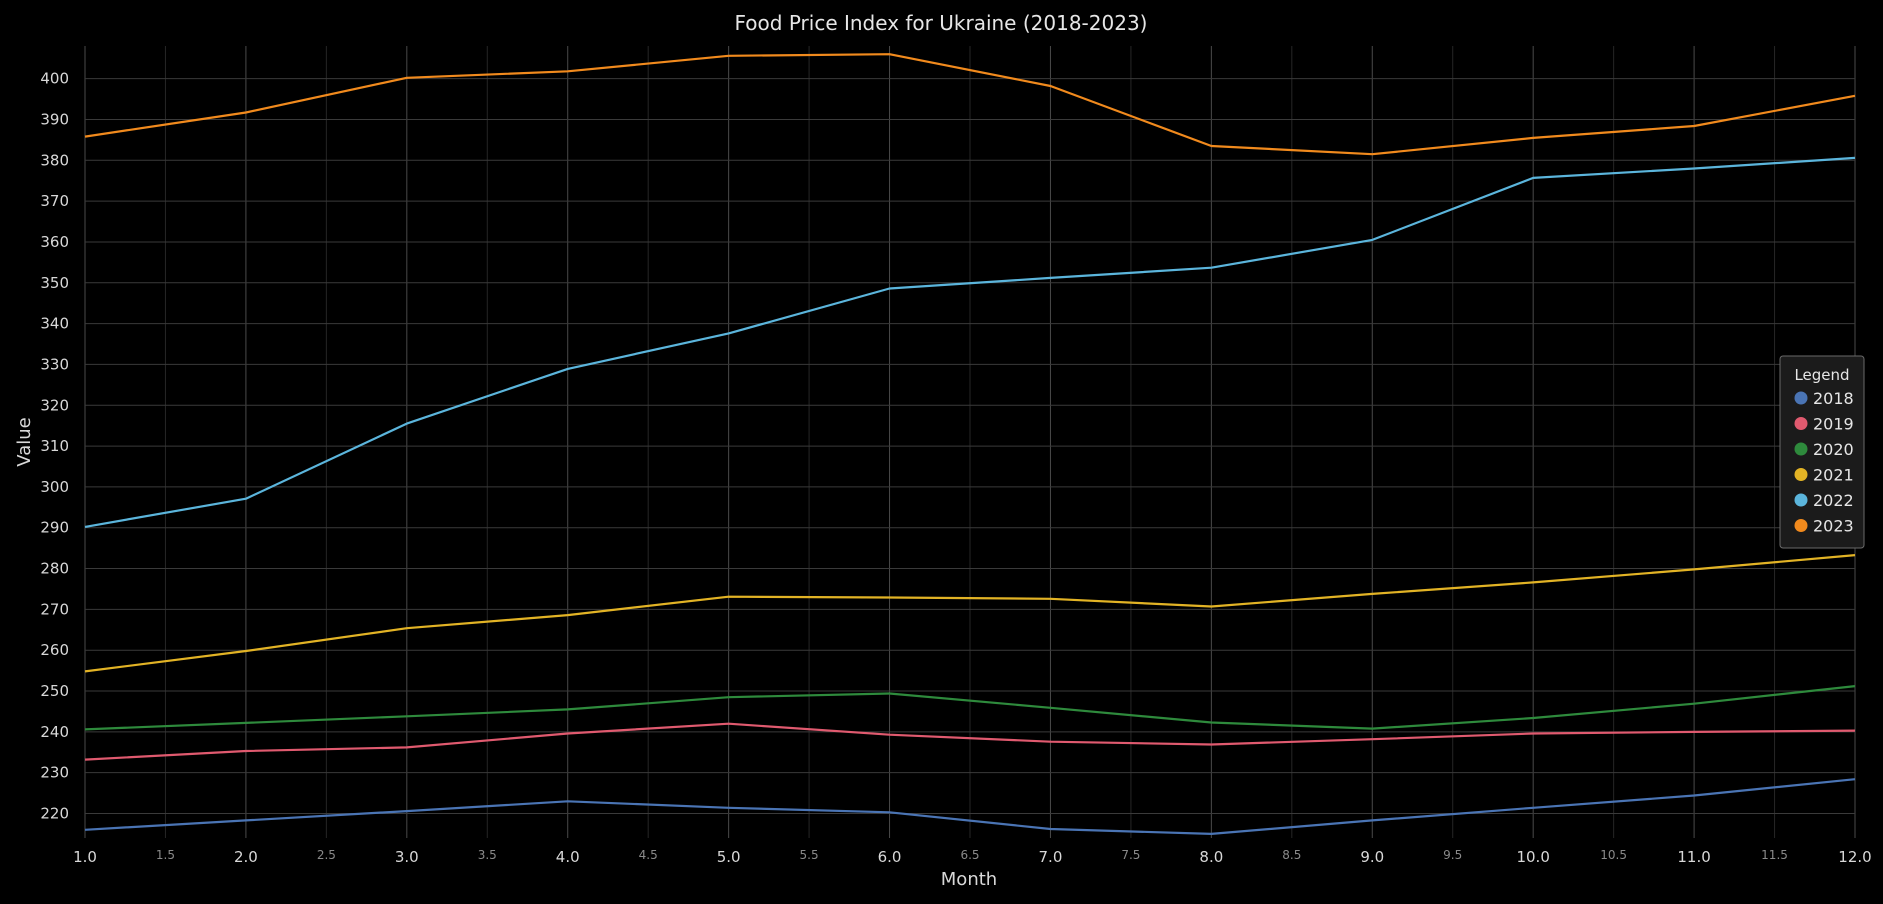 The height and width of the screenshot is (904, 1883). I want to click on y-tick-label: 340, so click(54, 324).